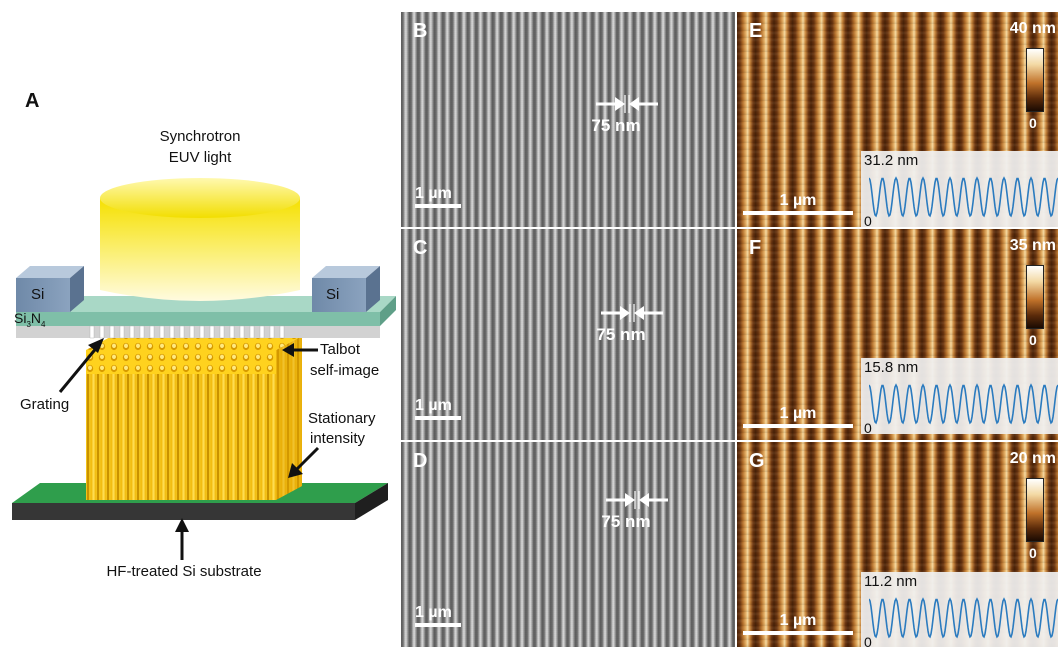 The width and height of the screenshot is (1058, 647). What do you see at coordinates (346, 289) in the screenshot?
I see `si-block-right` at bounding box center [346, 289].